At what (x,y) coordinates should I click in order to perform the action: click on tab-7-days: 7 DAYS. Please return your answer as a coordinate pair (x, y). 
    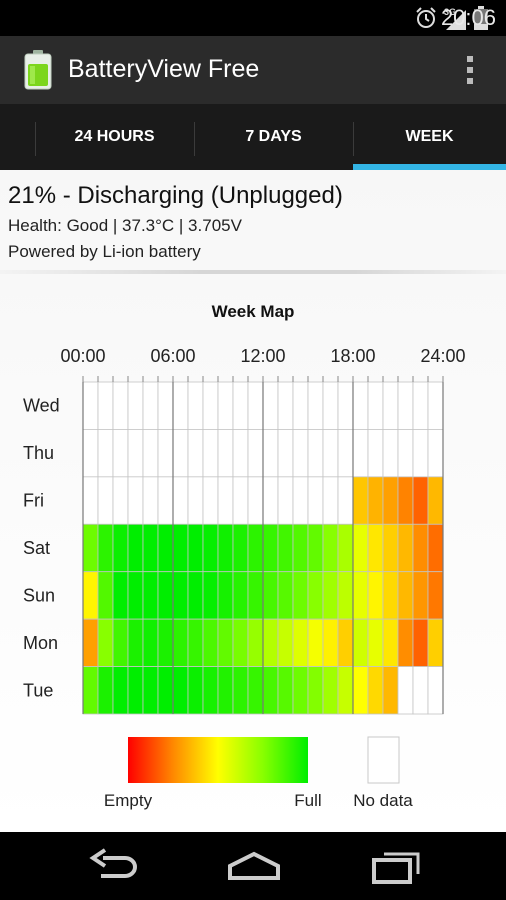
    Looking at the image, I should click on (273, 136).